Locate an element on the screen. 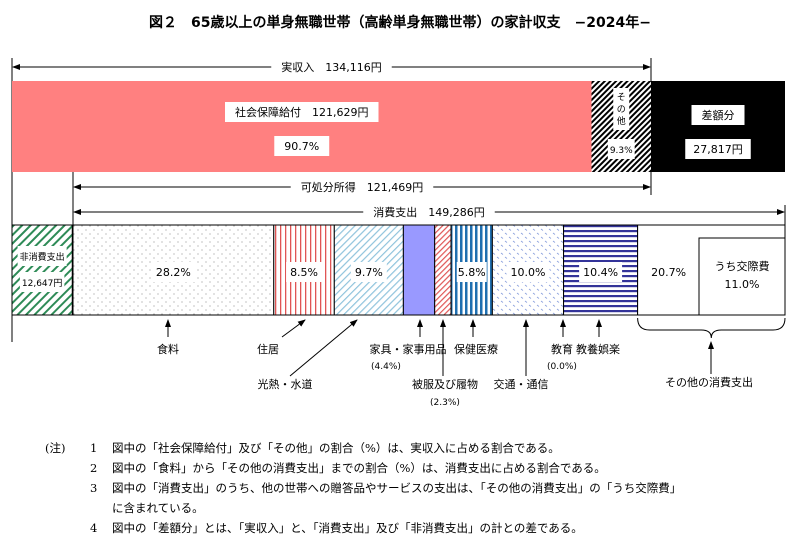  sub-item-box is located at coordinates (742, 276).